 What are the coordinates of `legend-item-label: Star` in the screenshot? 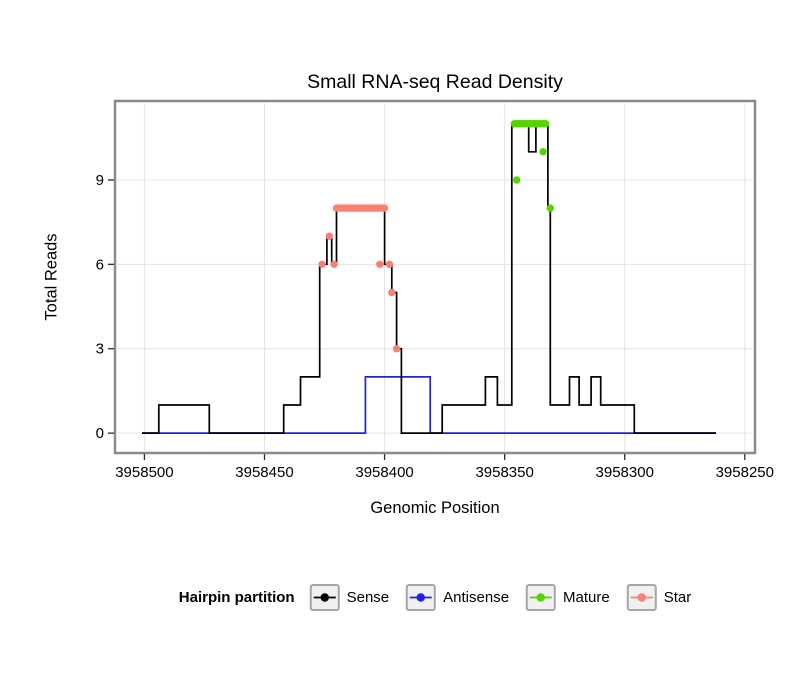 It's located at (677, 597).